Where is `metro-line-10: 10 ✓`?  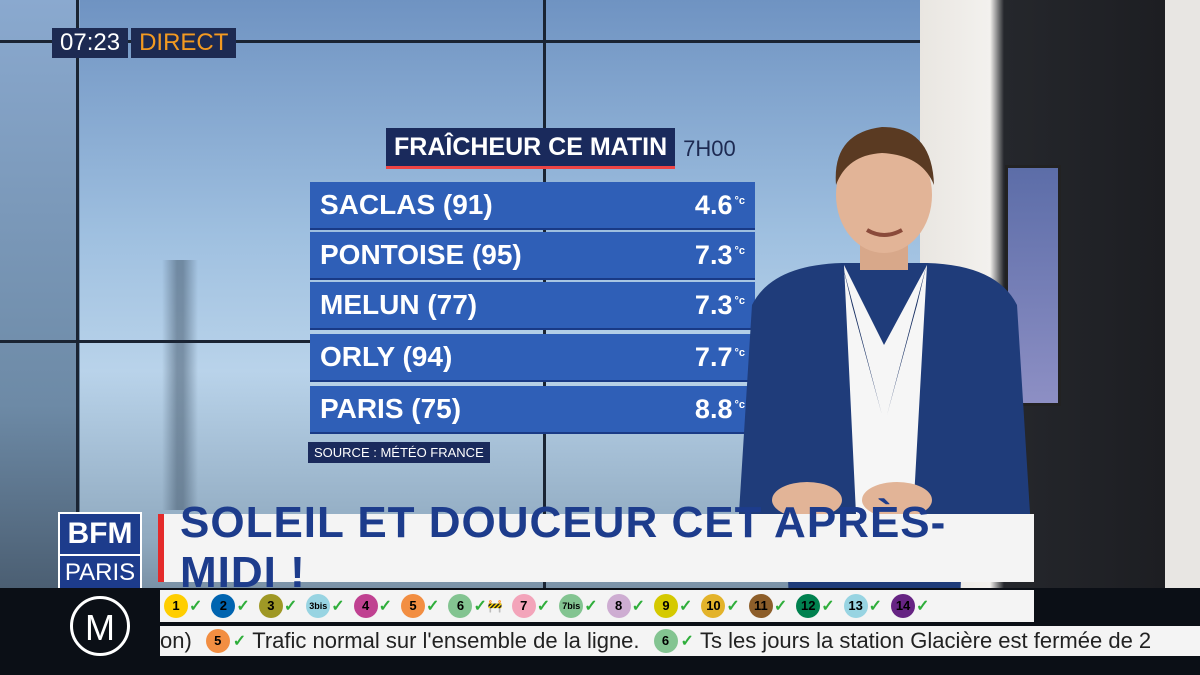 metro-line-10: 10 ✓ is located at coordinates (720, 606).